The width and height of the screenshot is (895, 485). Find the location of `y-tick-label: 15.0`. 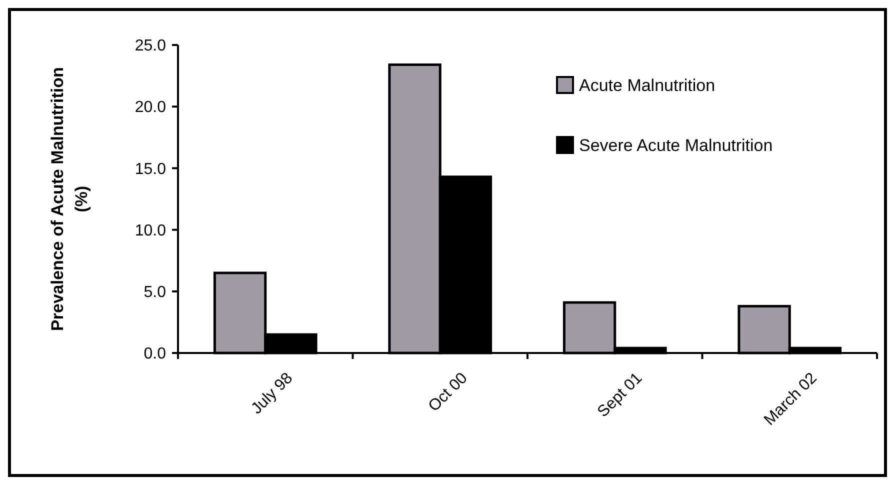

y-tick-label: 15.0 is located at coordinates (150, 169).